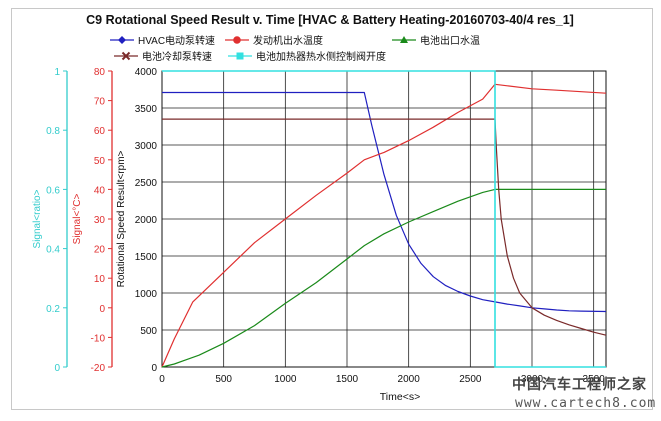  I want to click on x-tick-label: 500, so click(223, 379).